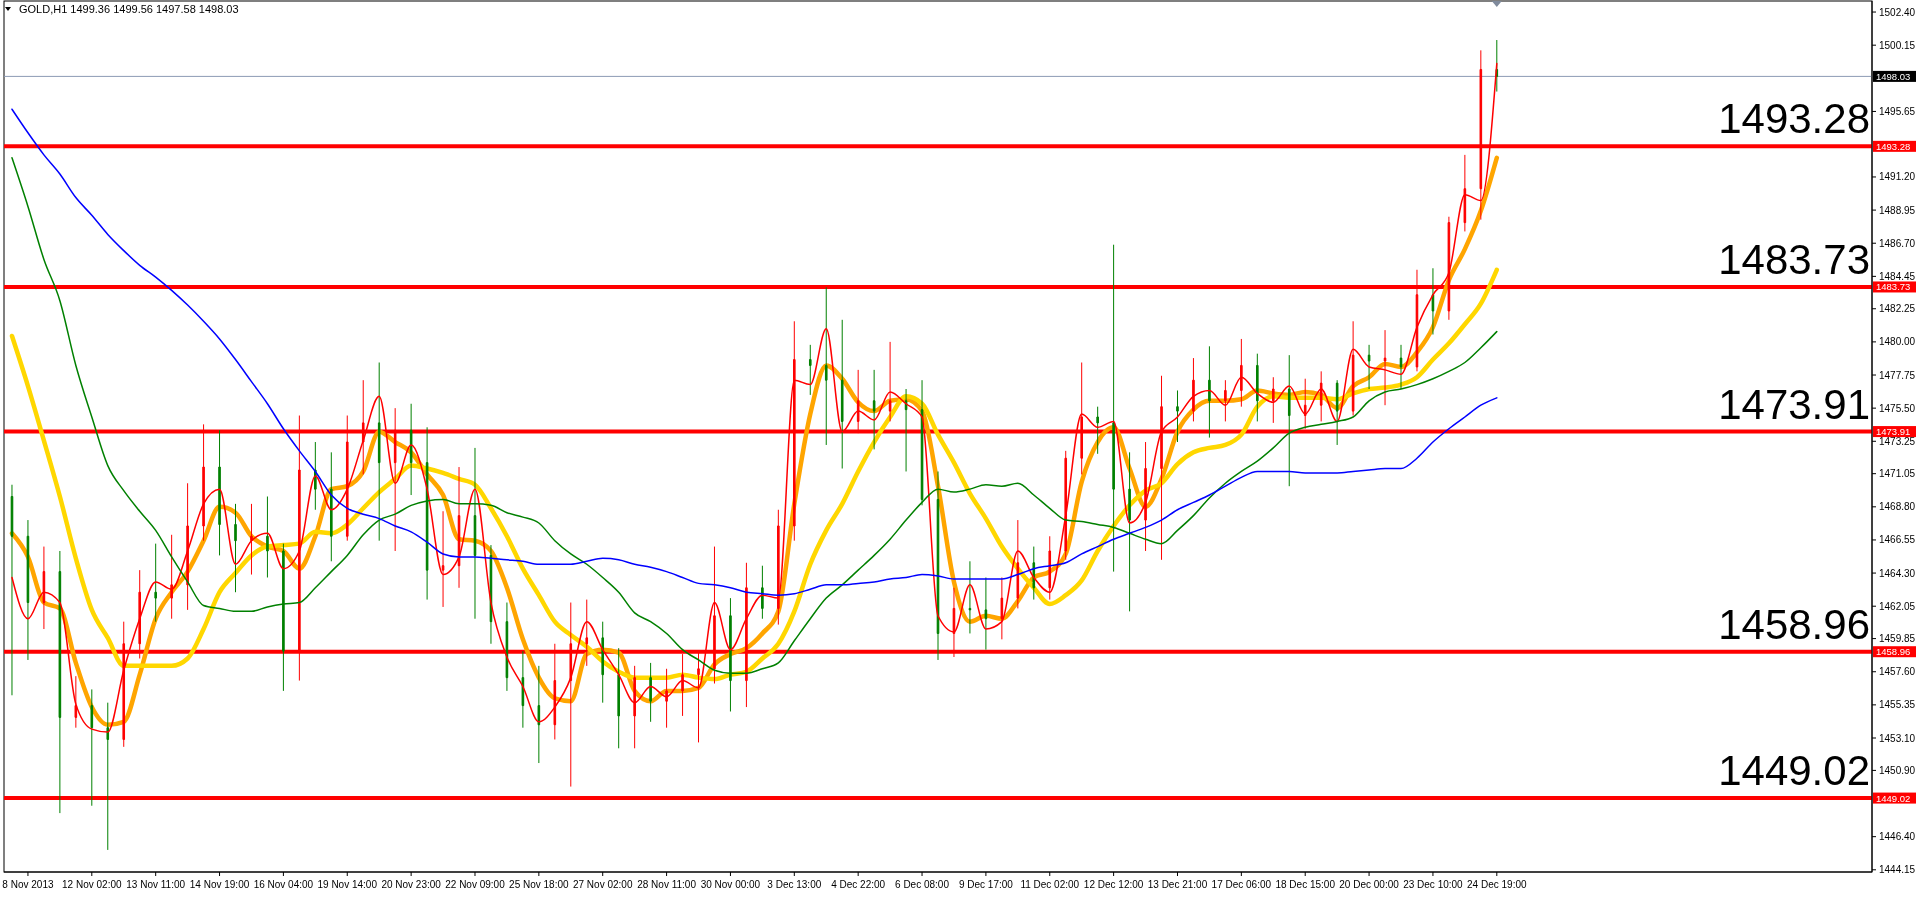  What do you see at coordinates (1897, 738) in the screenshot?
I see `y-tick-label: 1453.10` at bounding box center [1897, 738].